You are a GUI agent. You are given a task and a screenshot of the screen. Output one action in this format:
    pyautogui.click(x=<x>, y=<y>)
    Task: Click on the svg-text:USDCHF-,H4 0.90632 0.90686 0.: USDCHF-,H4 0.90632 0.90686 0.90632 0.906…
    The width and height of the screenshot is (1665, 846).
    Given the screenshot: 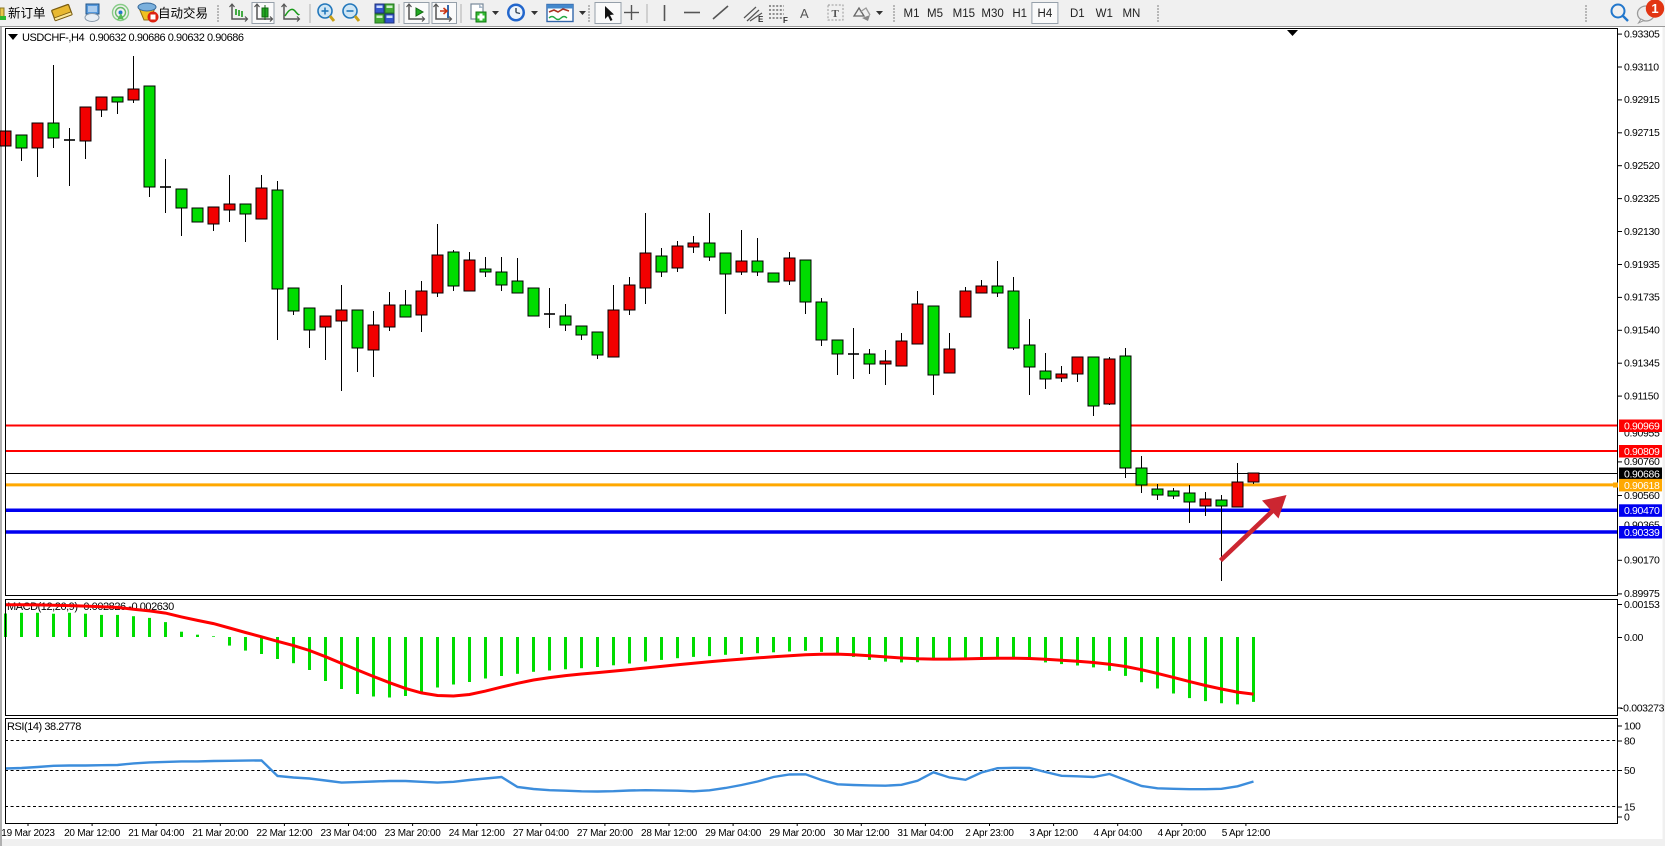 What is the action you would take?
    pyautogui.click(x=133, y=38)
    